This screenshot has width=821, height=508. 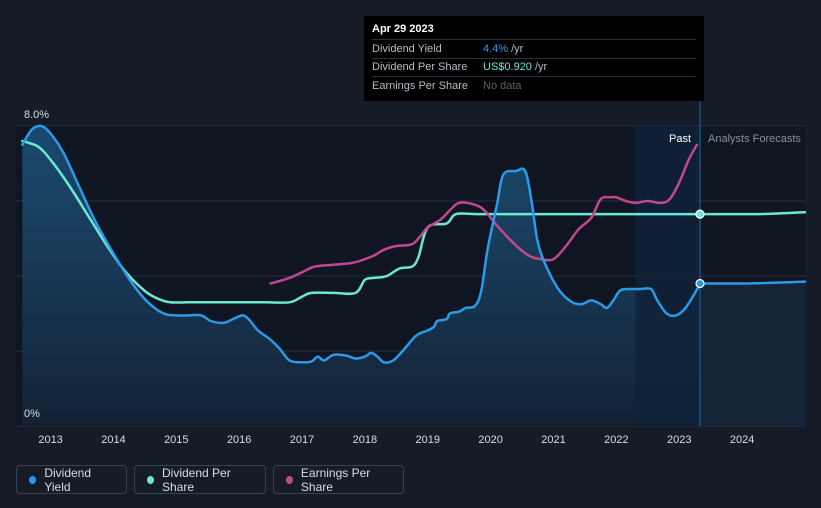 What do you see at coordinates (32, 414) in the screenshot?
I see `y-tick-label: 0%` at bounding box center [32, 414].